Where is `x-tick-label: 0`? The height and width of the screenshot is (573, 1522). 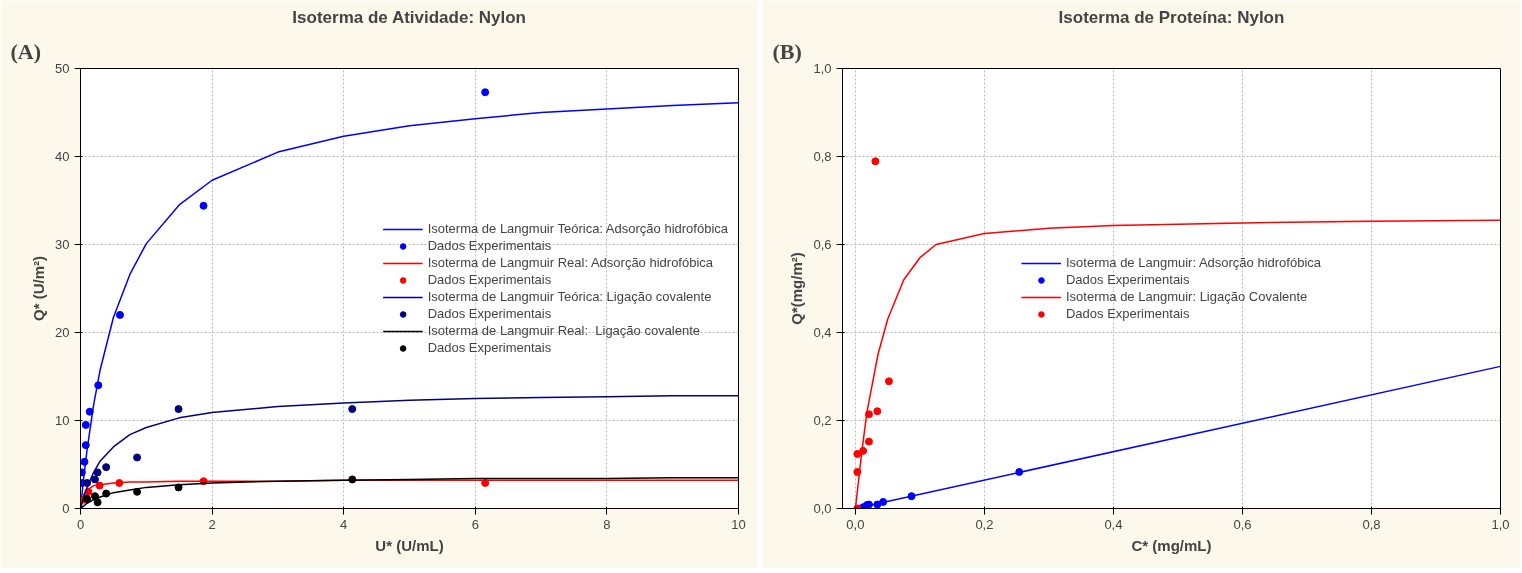
x-tick-label: 0 is located at coordinates (80, 524).